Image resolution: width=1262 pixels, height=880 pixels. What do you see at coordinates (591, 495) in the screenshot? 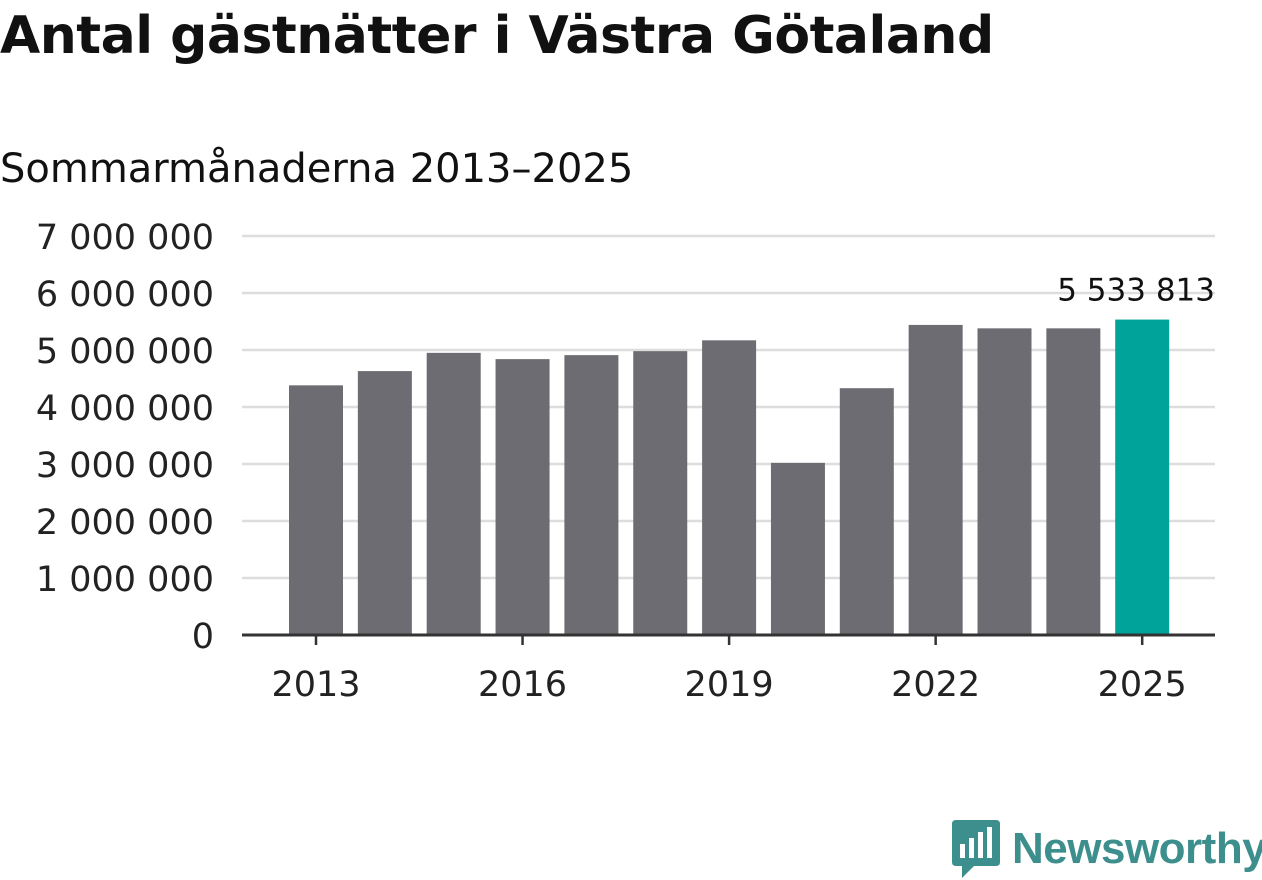
I see `bar-2017` at bounding box center [591, 495].